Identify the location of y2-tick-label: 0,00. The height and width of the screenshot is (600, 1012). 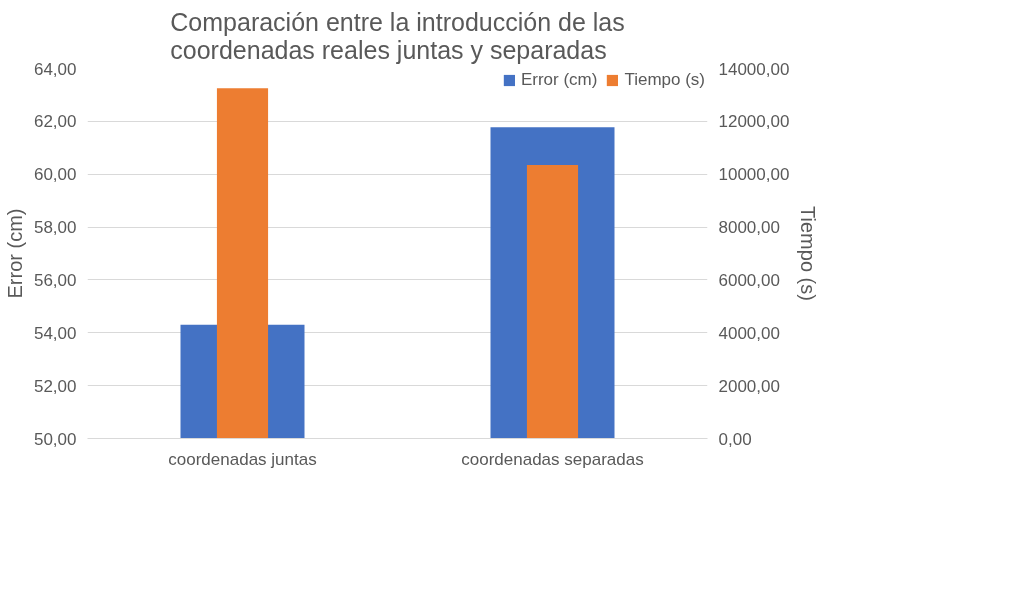
(735, 439).